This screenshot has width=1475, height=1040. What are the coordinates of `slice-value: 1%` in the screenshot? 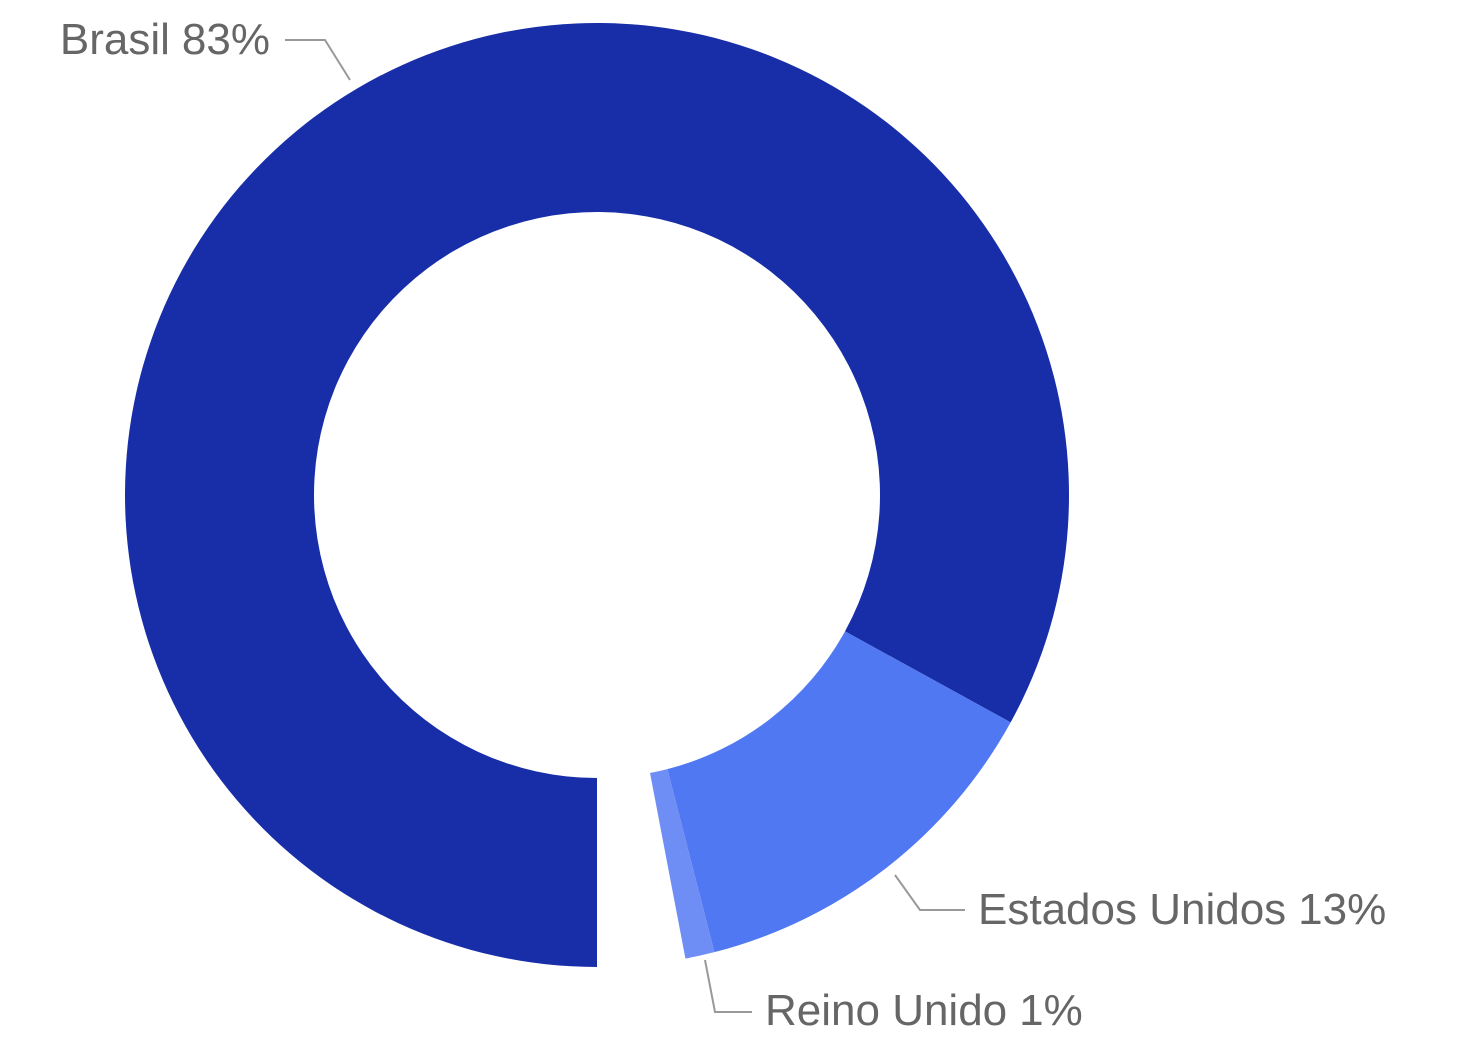 It's located at (1051, 1010).